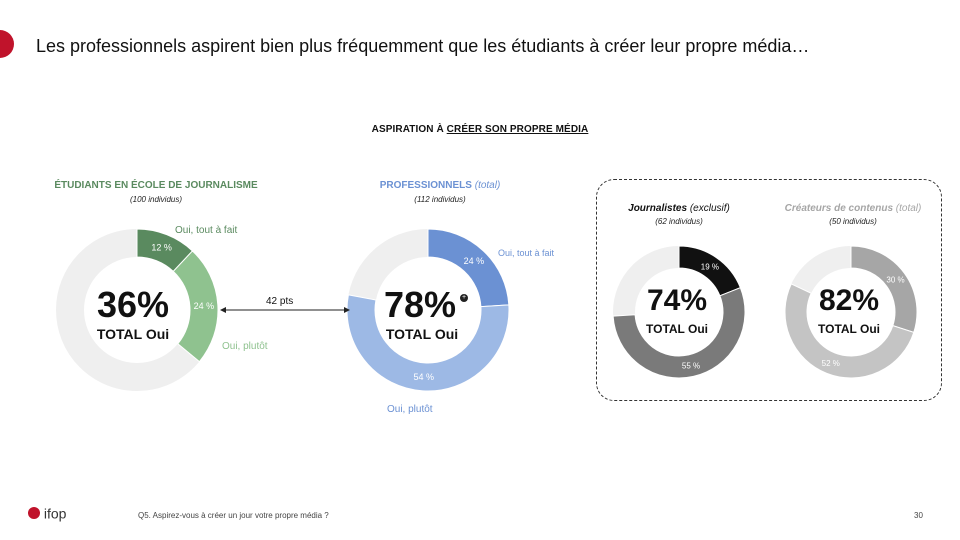 This screenshot has width=960, height=540. Describe the element at coordinates (658, 208) in the screenshot. I see `journalists-header-text: Journalistes` at that location.